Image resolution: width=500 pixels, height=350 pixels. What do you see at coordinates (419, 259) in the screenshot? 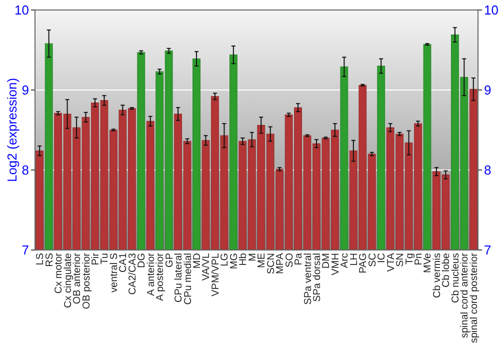
I see `x-tick-label: Pn` at bounding box center [419, 259].